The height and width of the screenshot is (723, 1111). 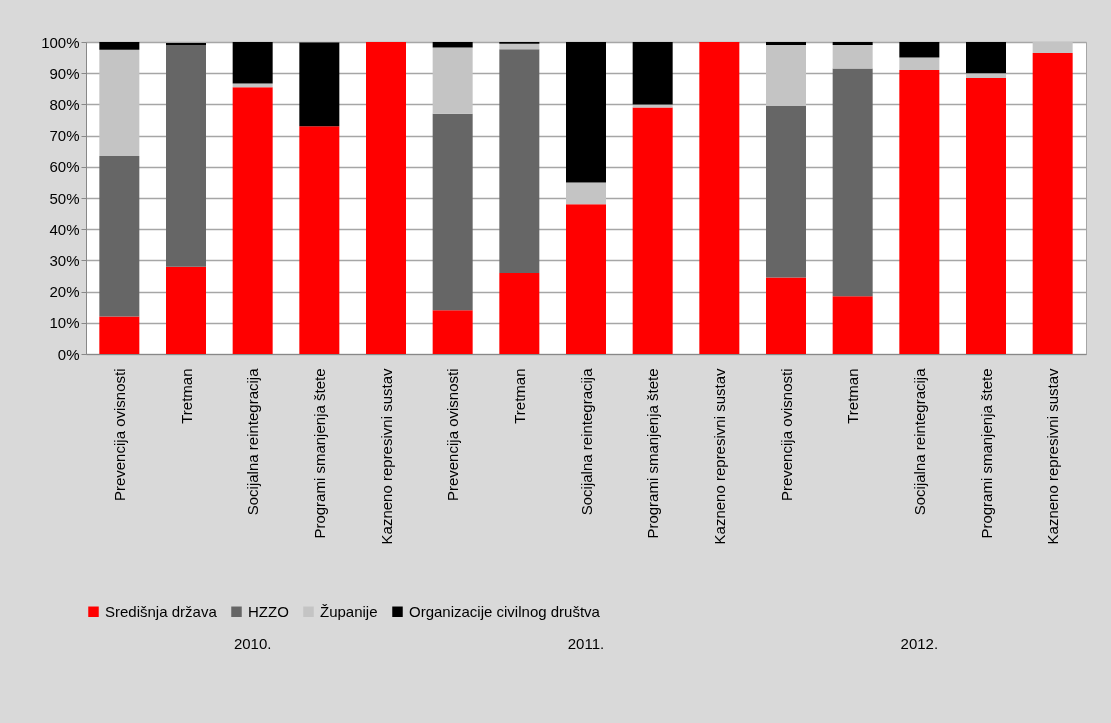 What do you see at coordinates (252, 643) in the screenshot?
I see `text: 2010.` at bounding box center [252, 643].